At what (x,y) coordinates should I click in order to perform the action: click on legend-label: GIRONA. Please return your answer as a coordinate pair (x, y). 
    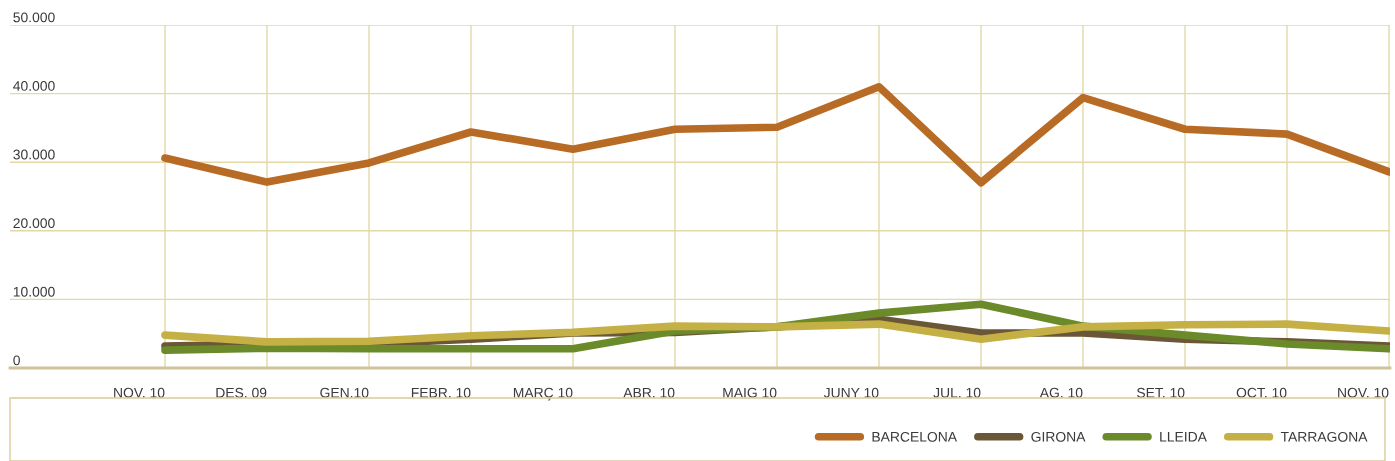
    Looking at the image, I should click on (1058, 436).